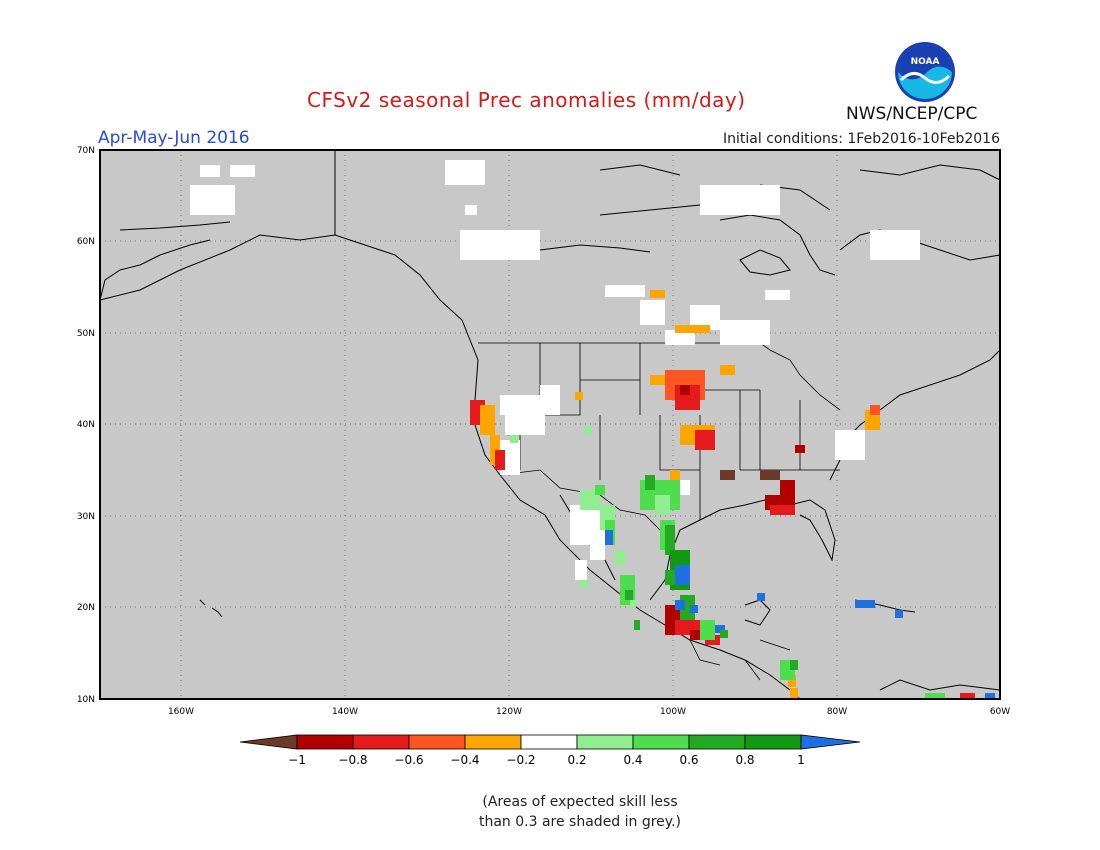 The height and width of the screenshot is (850, 1100). Describe the element at coordinates (744, 760) in the screenshot. I see `colorbar-tick-label: 0.8` at that location.